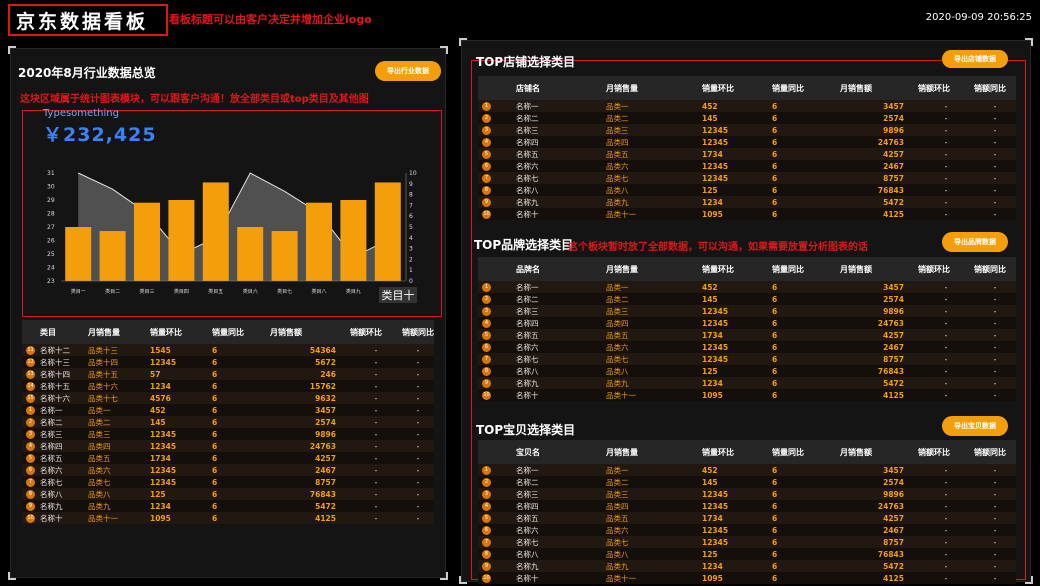  I want to click on export-store-button: 导出店铺数据, so click(975, 59).